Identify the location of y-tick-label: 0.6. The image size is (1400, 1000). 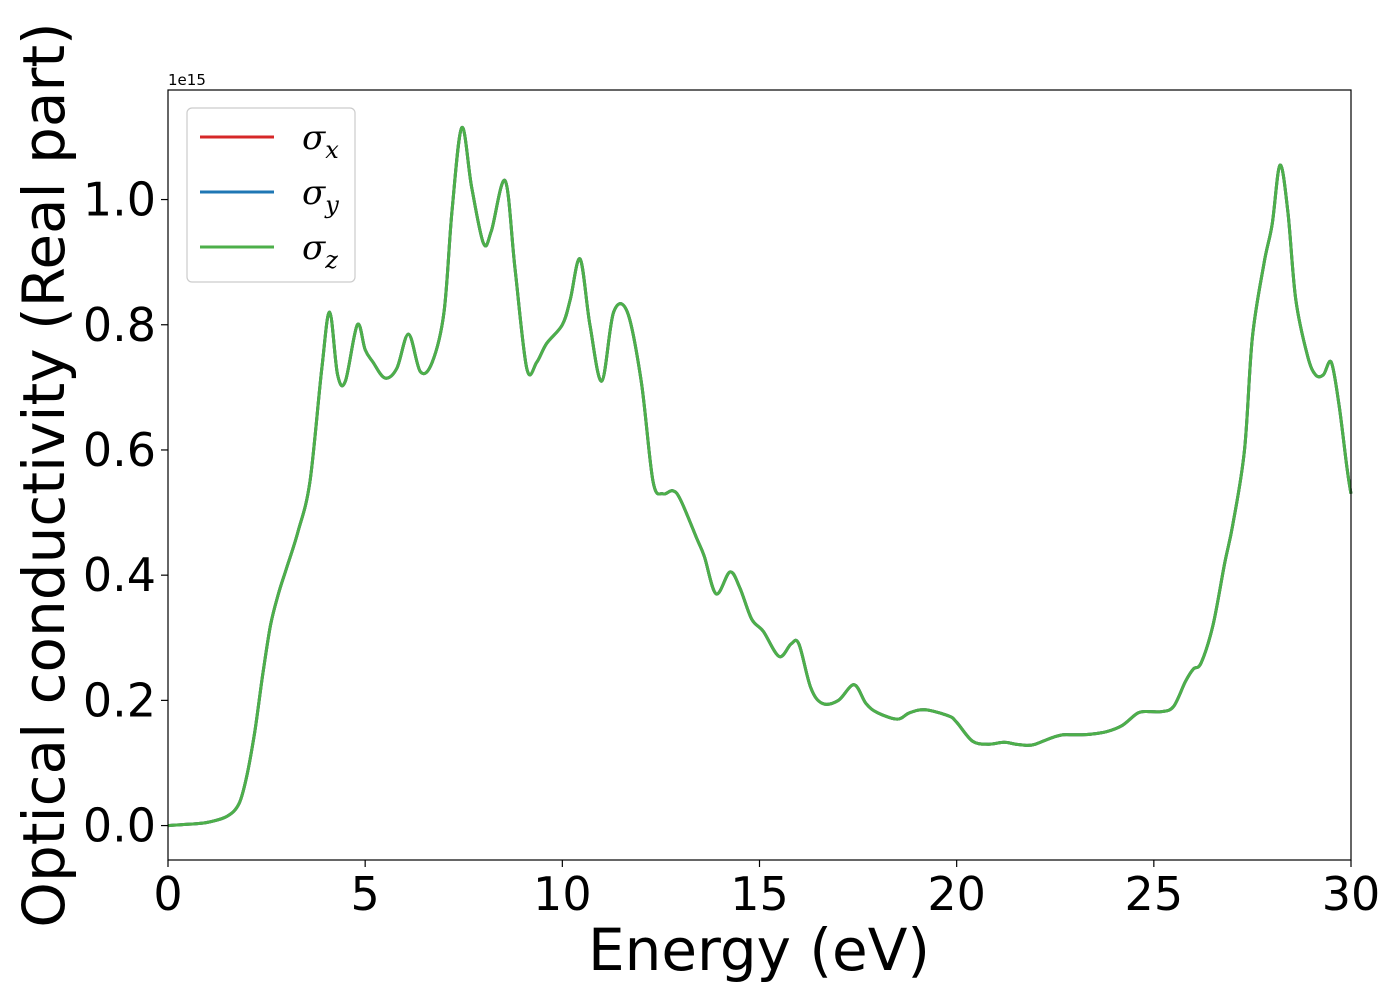
(119, 450).